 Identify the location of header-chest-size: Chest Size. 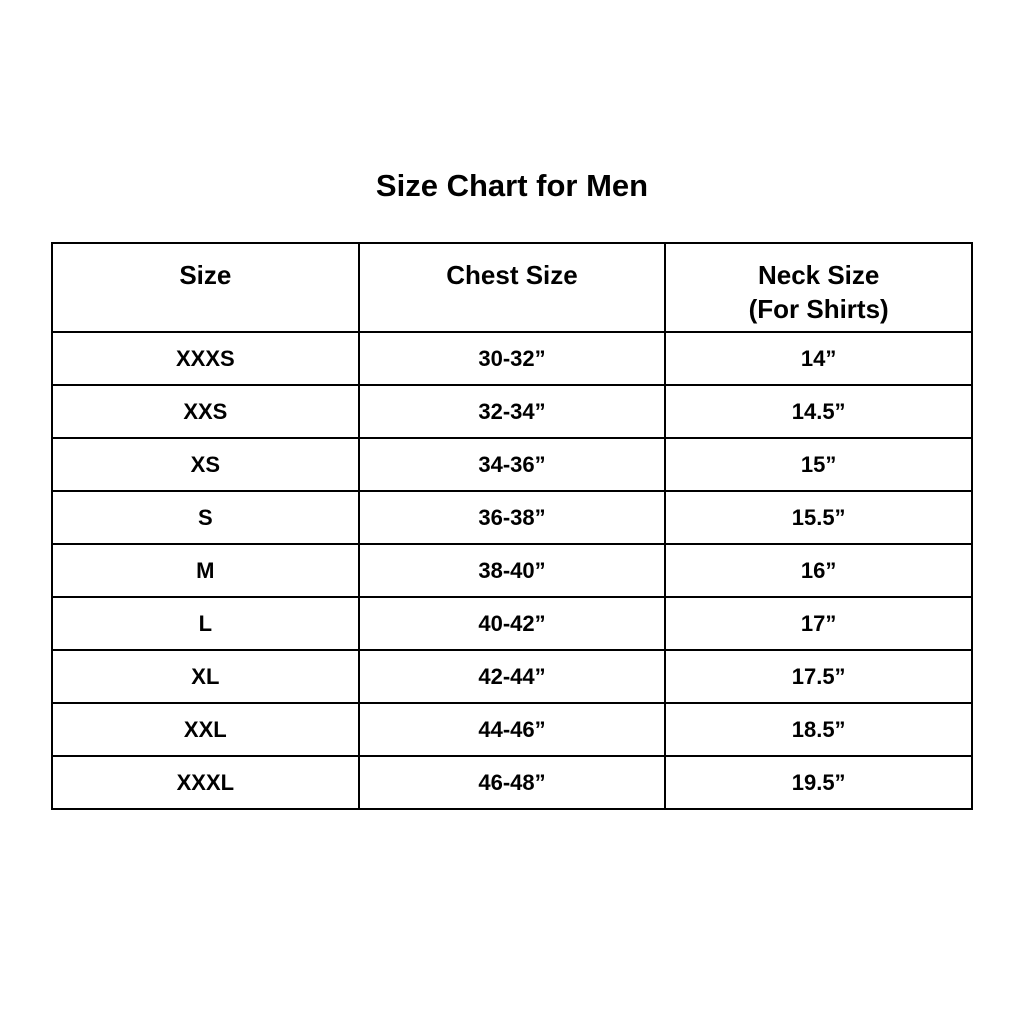
(512, 287).